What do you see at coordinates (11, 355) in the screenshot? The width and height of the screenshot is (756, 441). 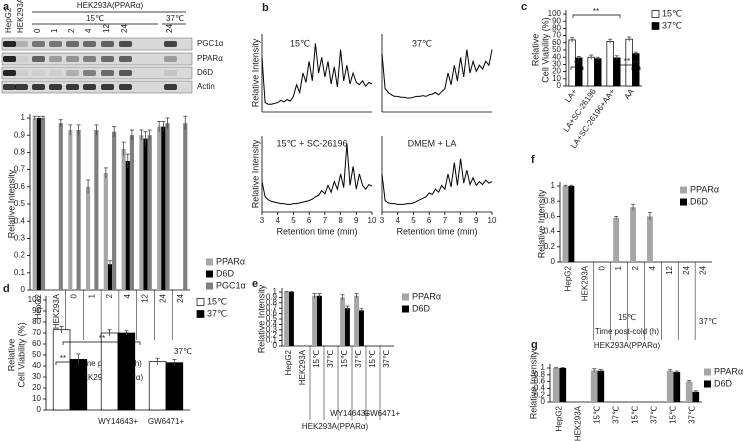 I see `y-axis-label: Relative` at bounding box center [11, 355].